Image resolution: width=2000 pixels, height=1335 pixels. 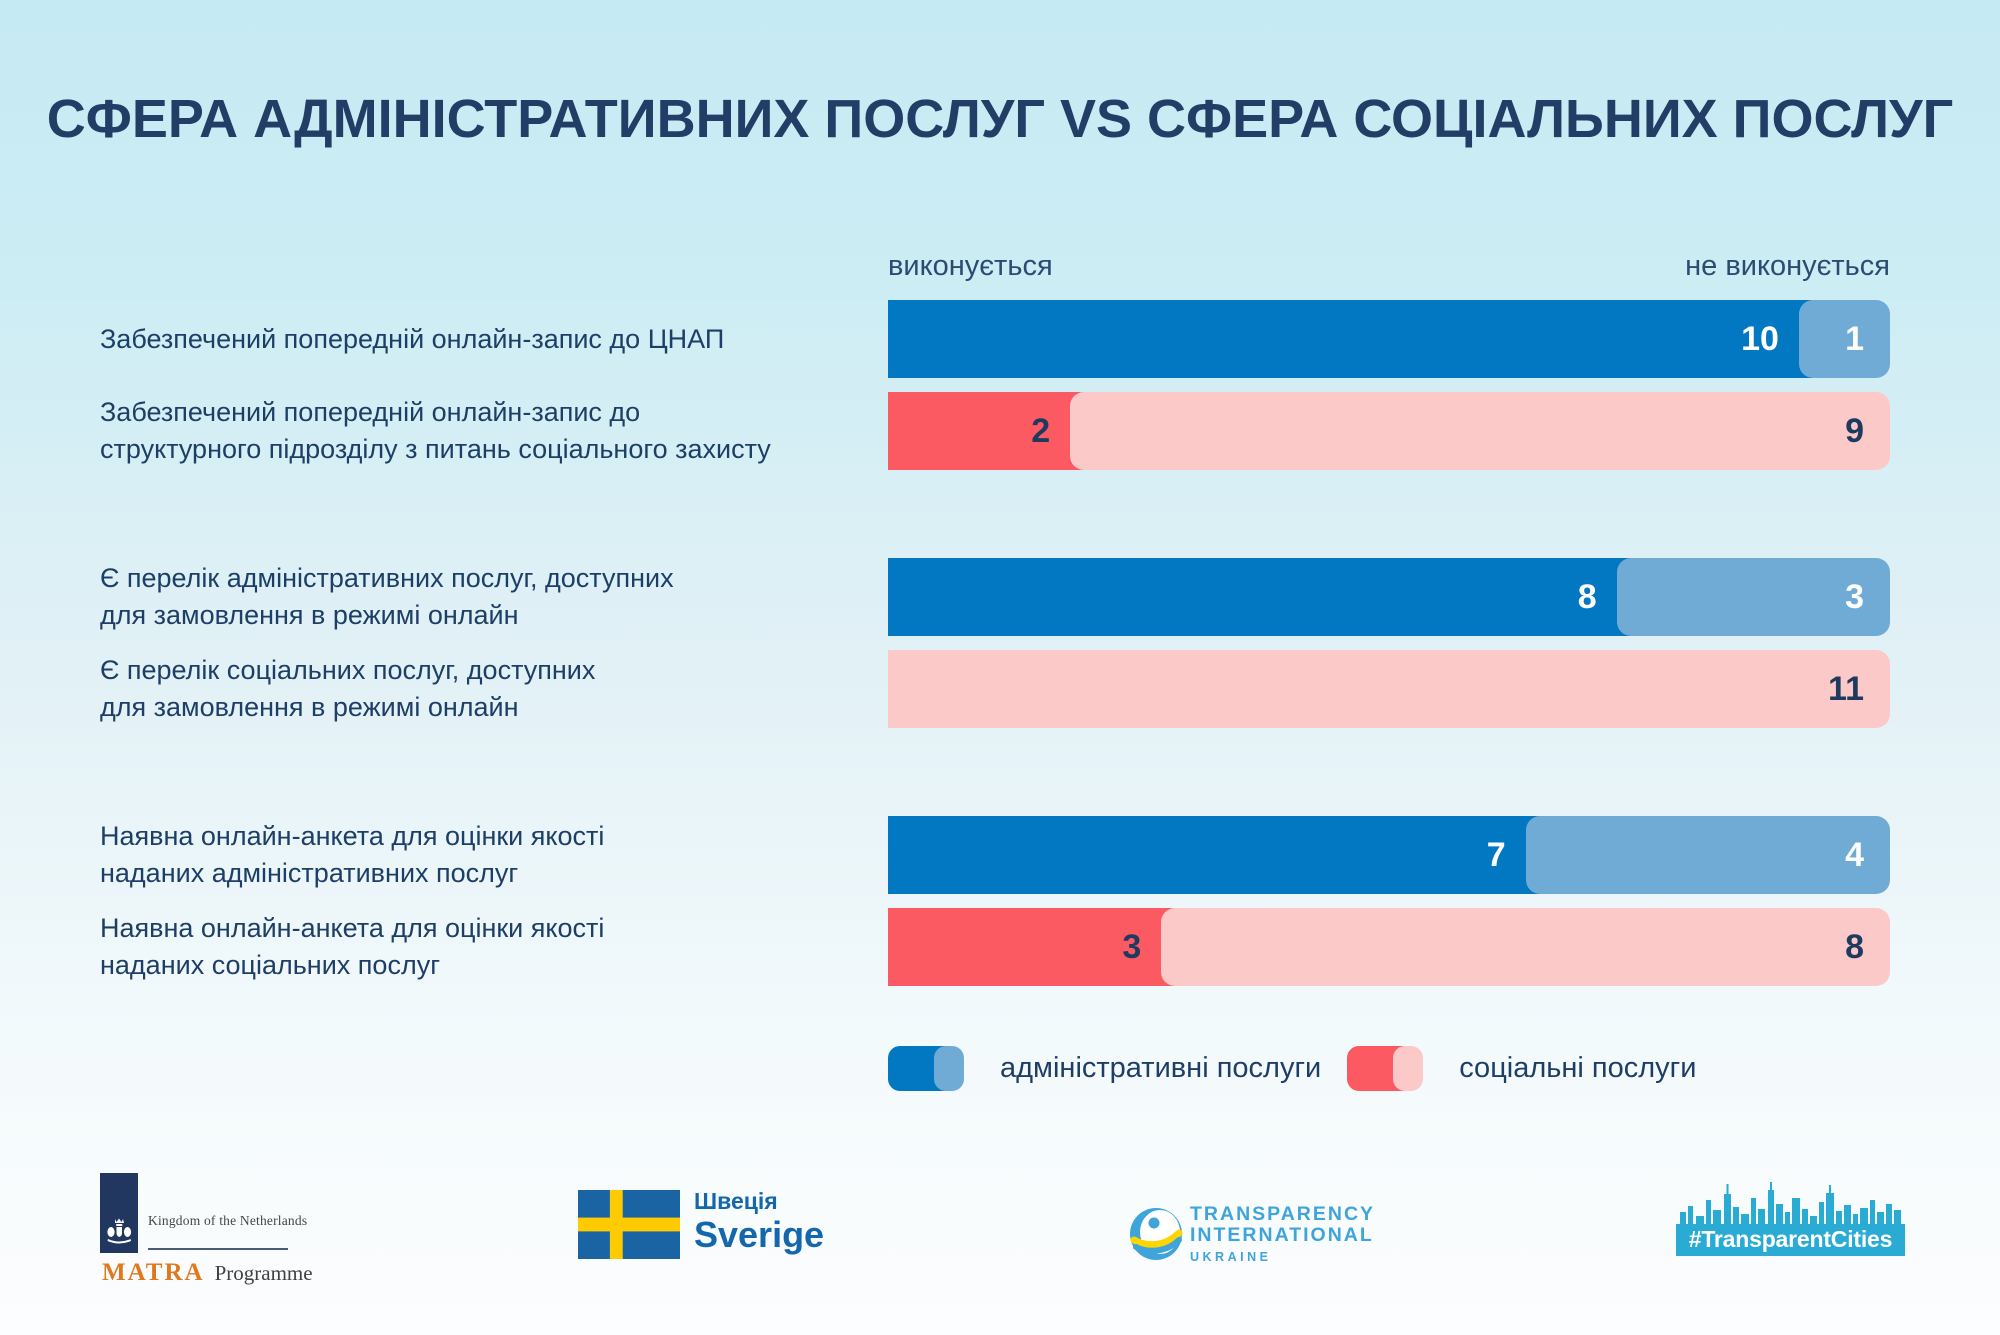 What do you see at coordinates (1350, 339) in the screenshot?
I see `bar-segment-done: 10` at bounding box center [1350, 339].